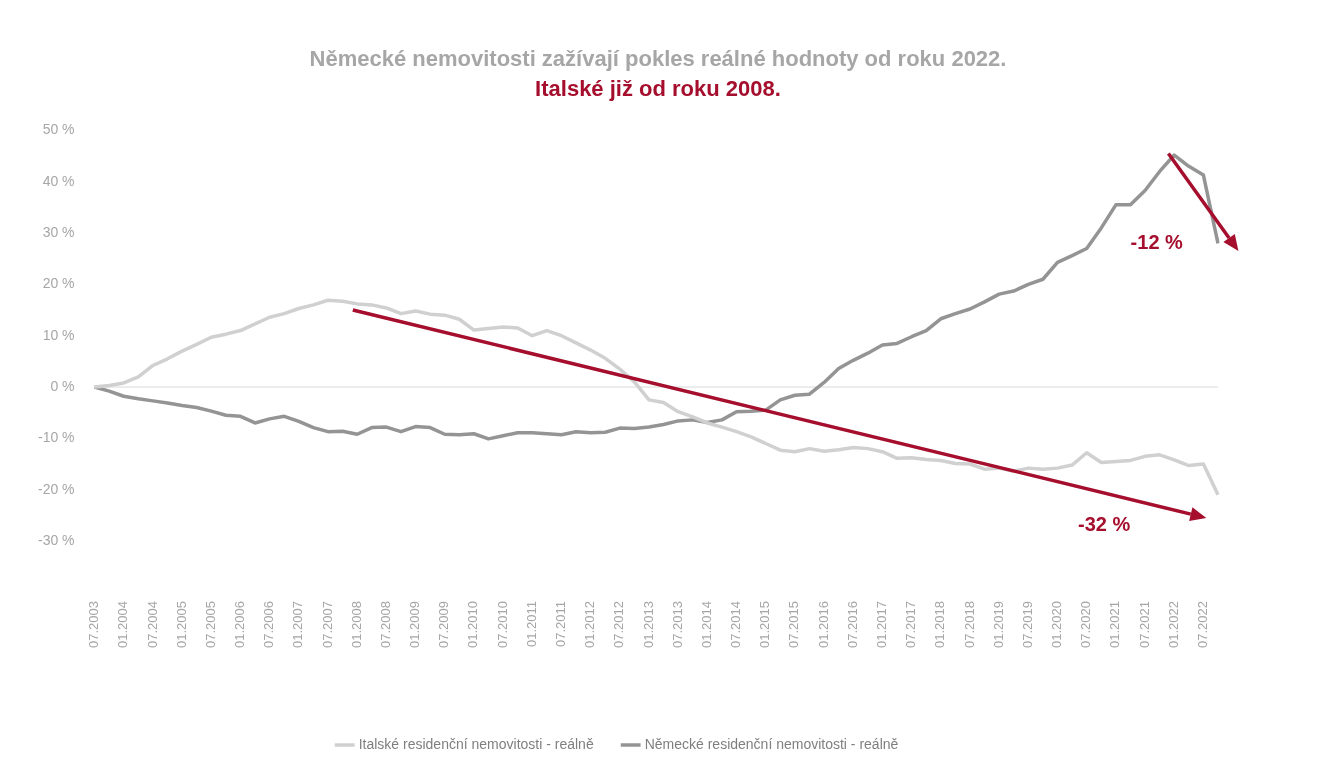  What do you see at coordinates (240, 625) in the screenshot?
I see `x-tick-label: 01.2006` at bounding box center [240, 625].